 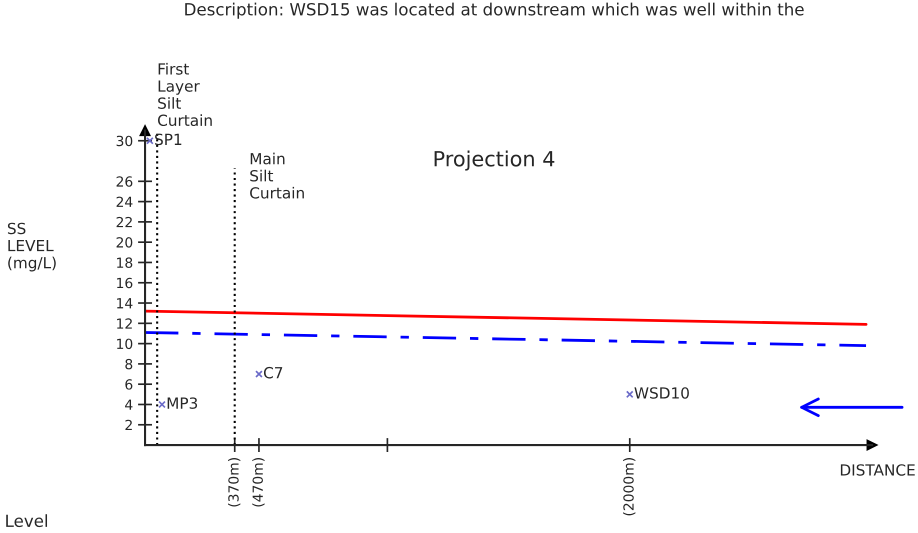 I want to click on y-tick-label: 20, so click(x=124, y=242).